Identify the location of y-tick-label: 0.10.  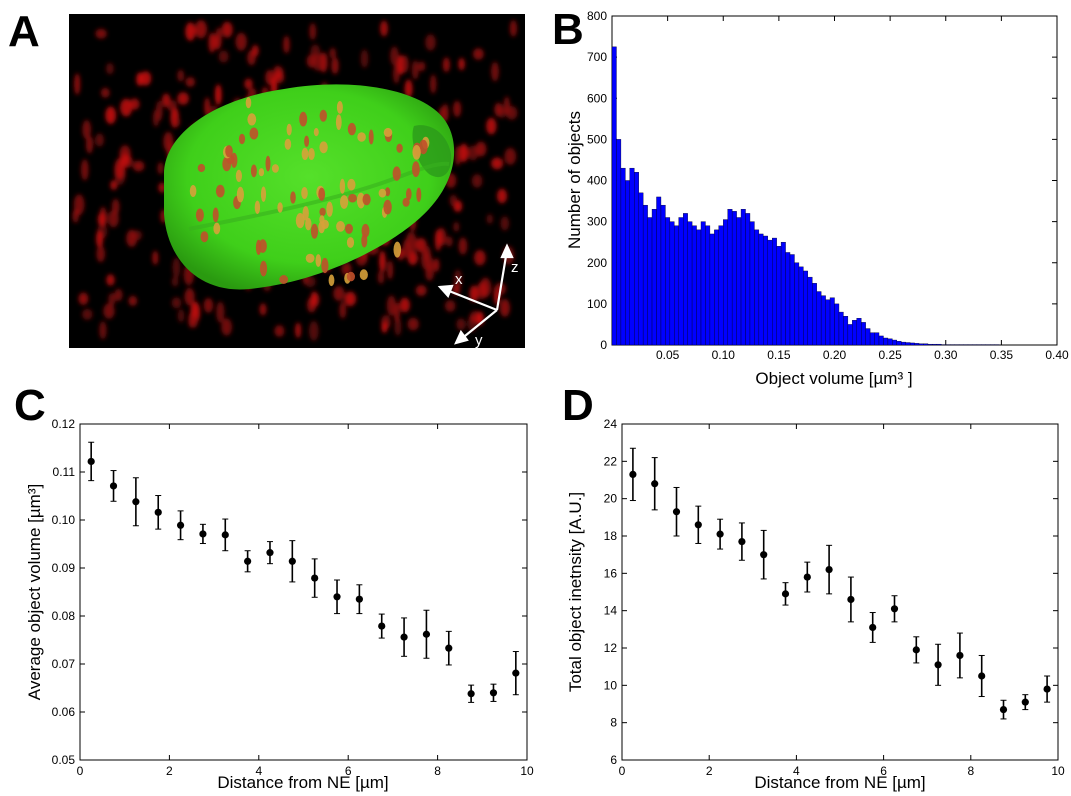
(64, 520).